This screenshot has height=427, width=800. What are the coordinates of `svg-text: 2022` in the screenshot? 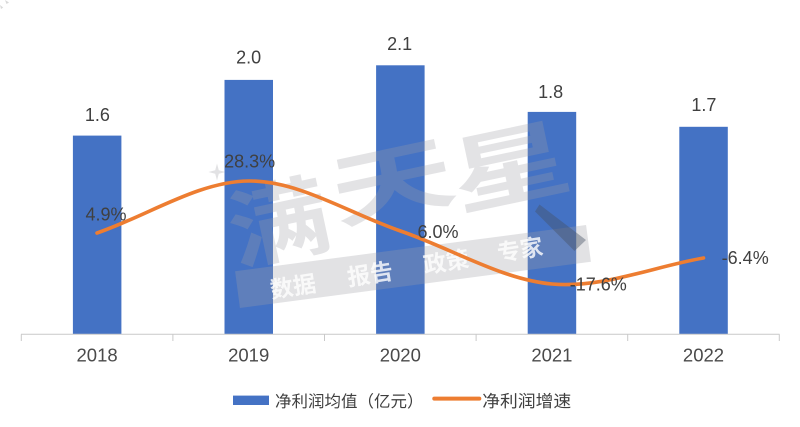 It's located at (703, 355).